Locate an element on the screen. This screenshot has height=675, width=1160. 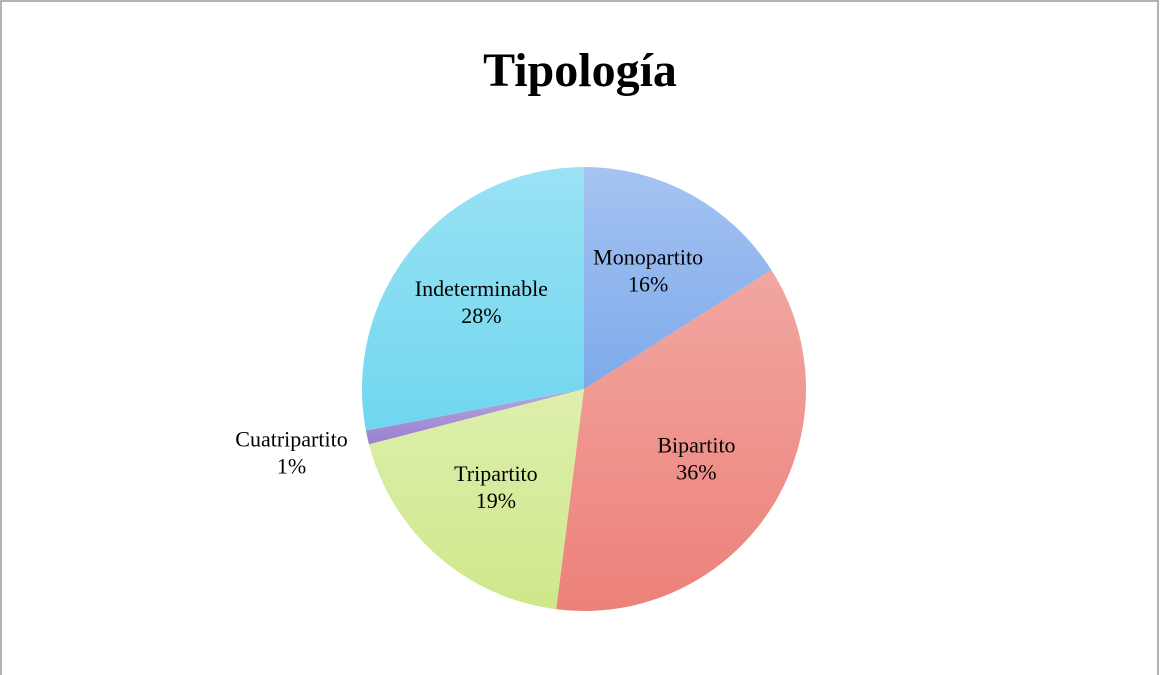
slice-value-label: 28% is located at coordinates (481, 315).